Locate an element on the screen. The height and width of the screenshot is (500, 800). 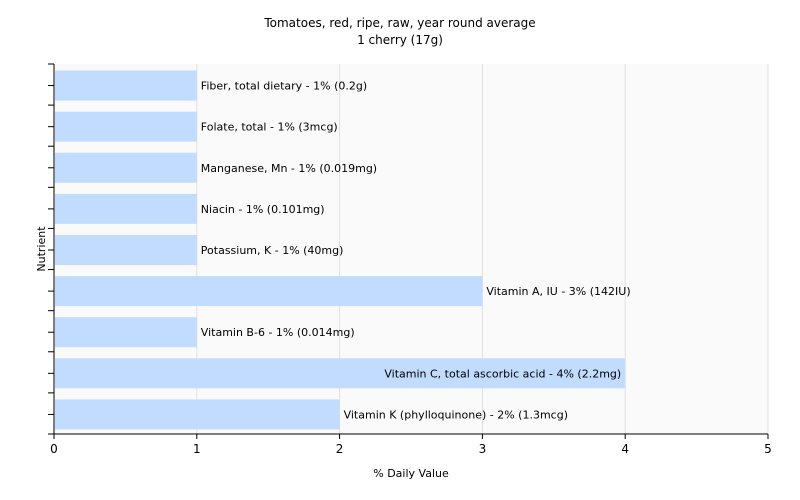
bar-label: Potassium, K - 1% (40mg) is located at coordinates (272, 250).